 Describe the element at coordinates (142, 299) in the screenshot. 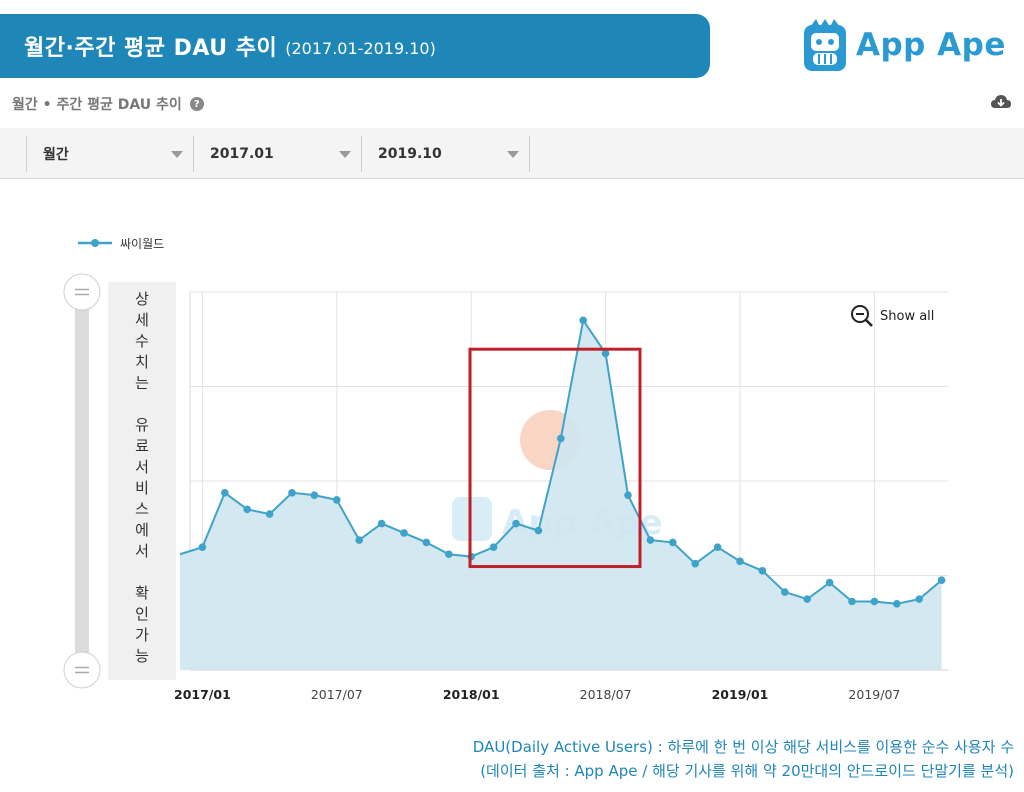

I see `locked-values-char: 상` at that location.